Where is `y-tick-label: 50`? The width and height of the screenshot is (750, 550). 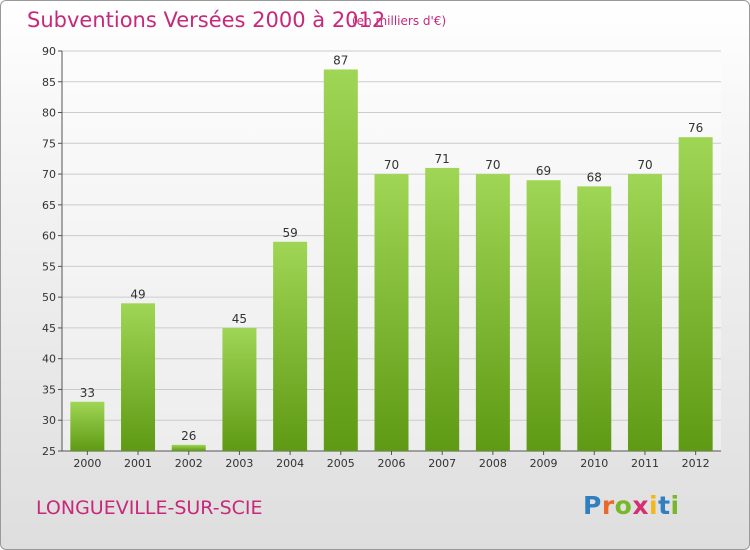
y-tick-label: 50 is located at coordinates (49, 297).